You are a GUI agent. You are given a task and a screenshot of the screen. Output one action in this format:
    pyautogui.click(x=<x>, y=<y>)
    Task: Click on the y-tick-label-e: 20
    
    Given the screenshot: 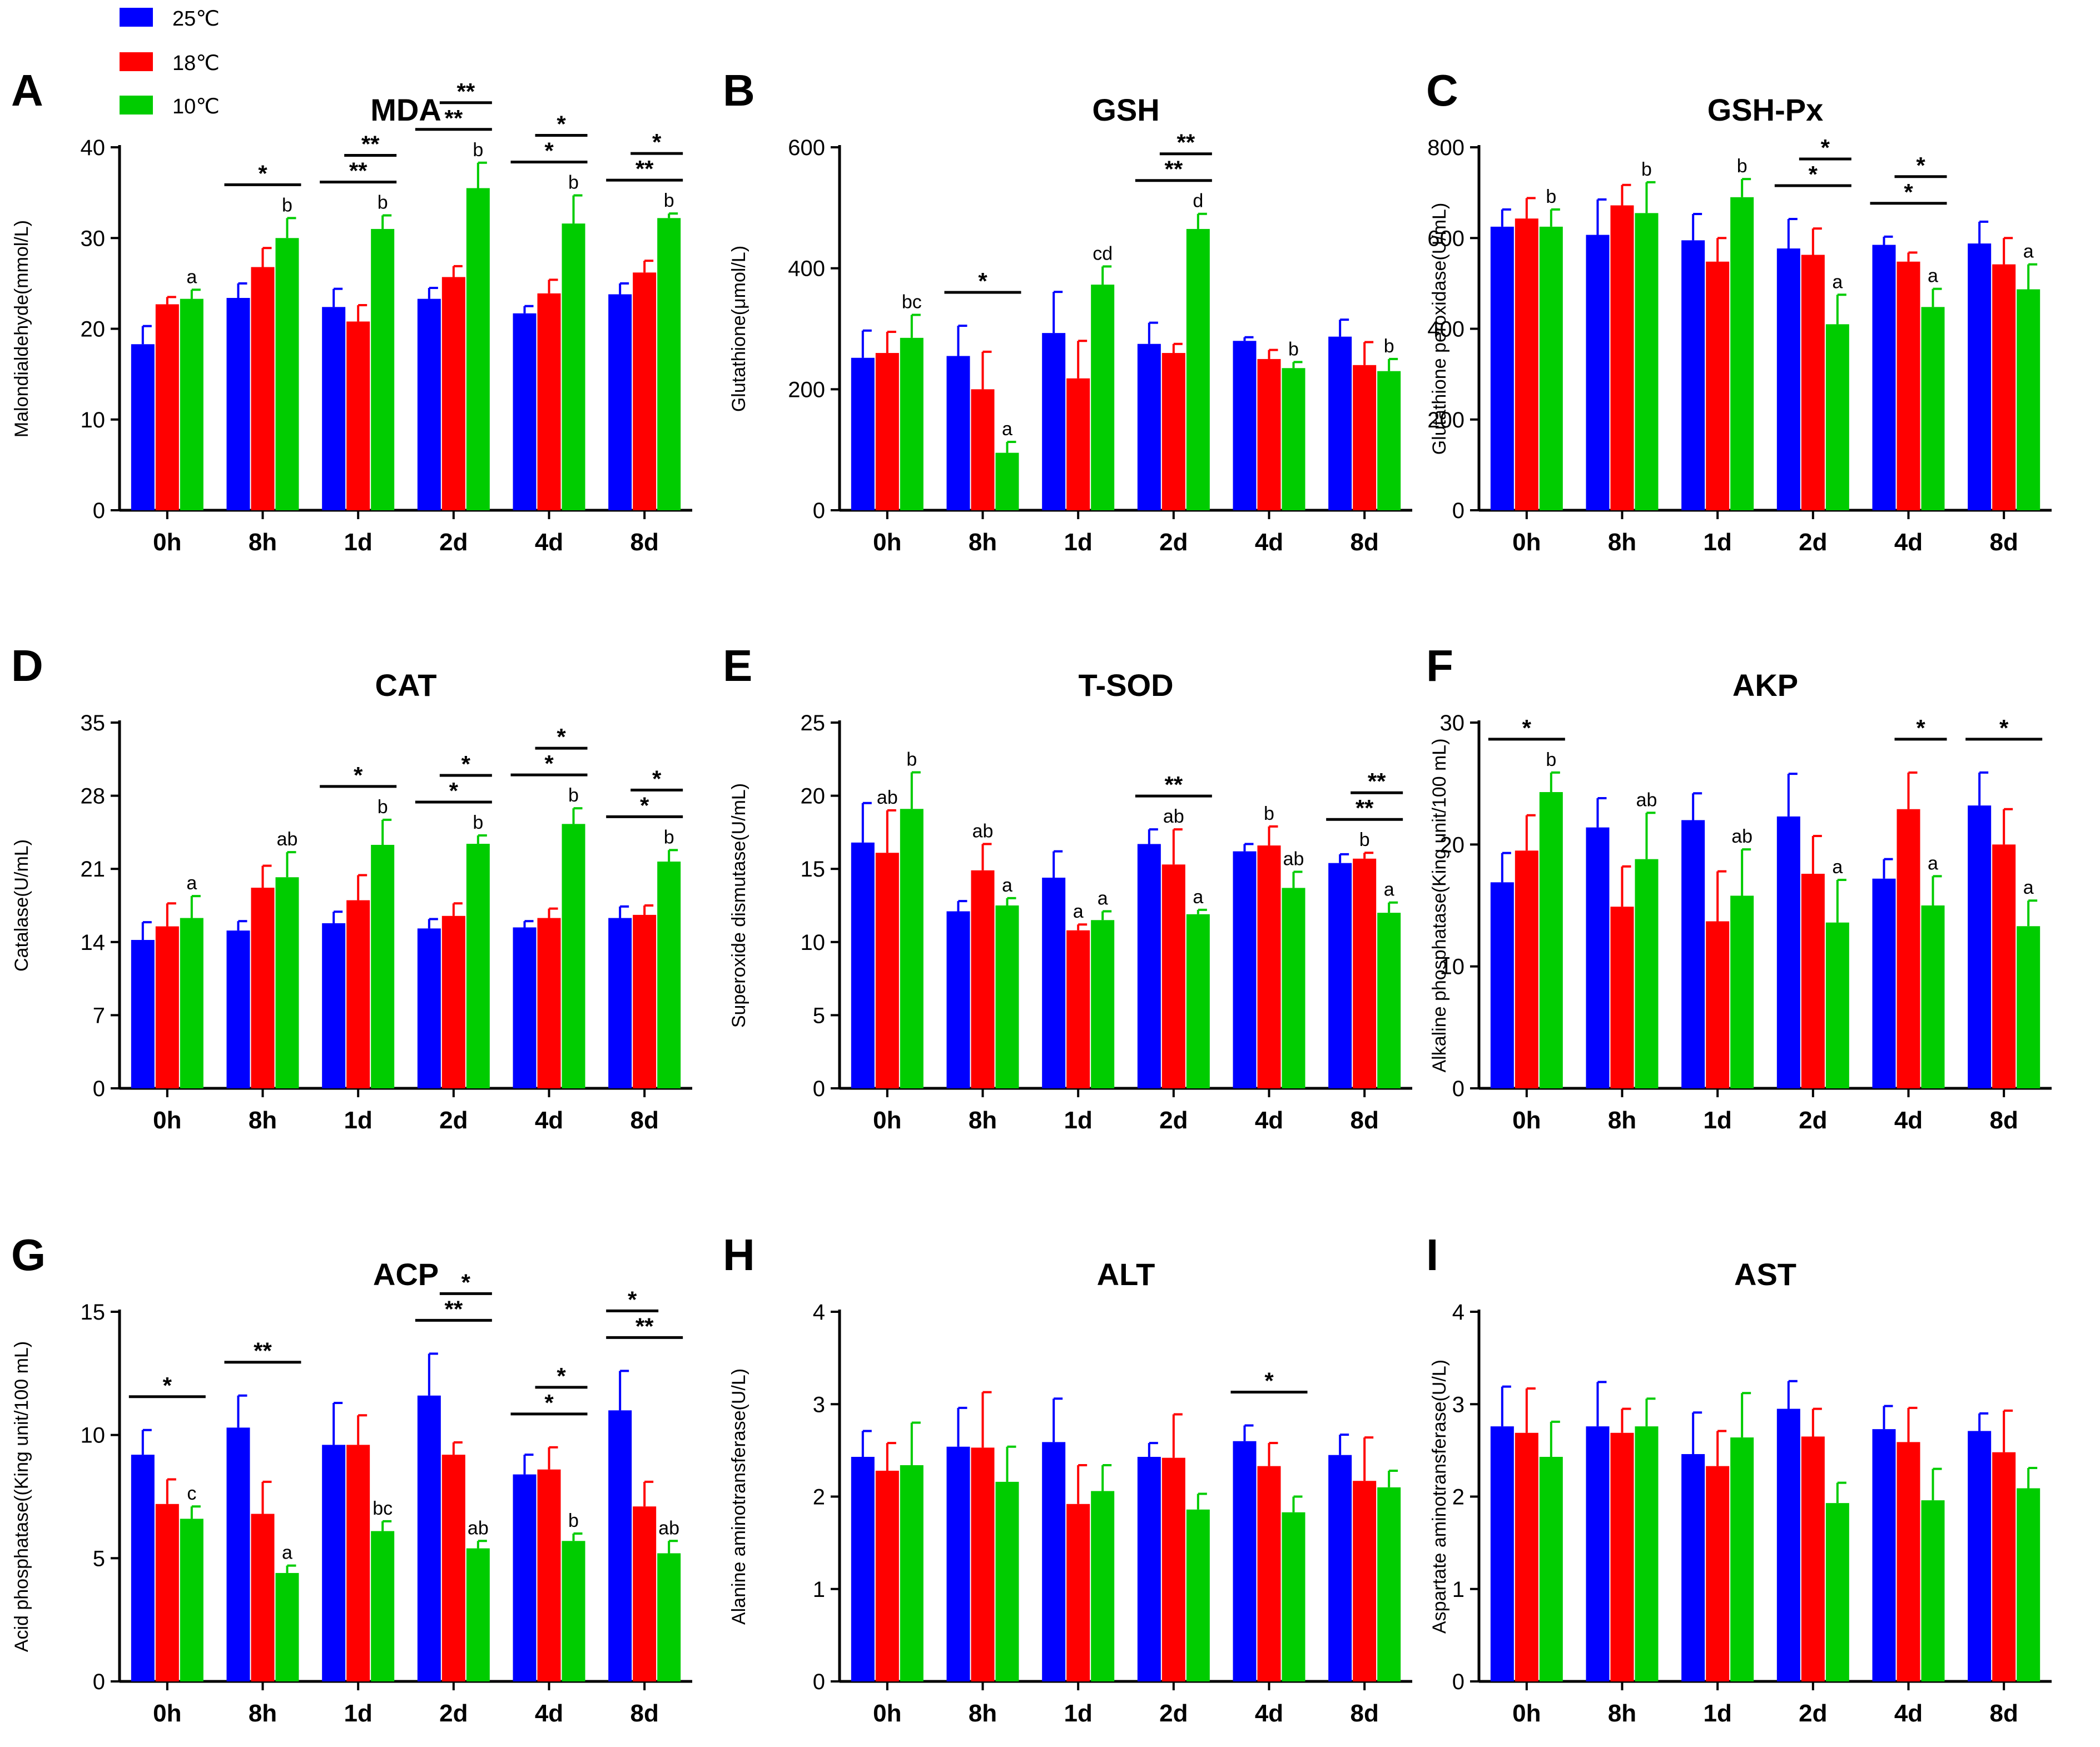 What is the action you would take?
    pyautogui.click(x=813, y=797)
    